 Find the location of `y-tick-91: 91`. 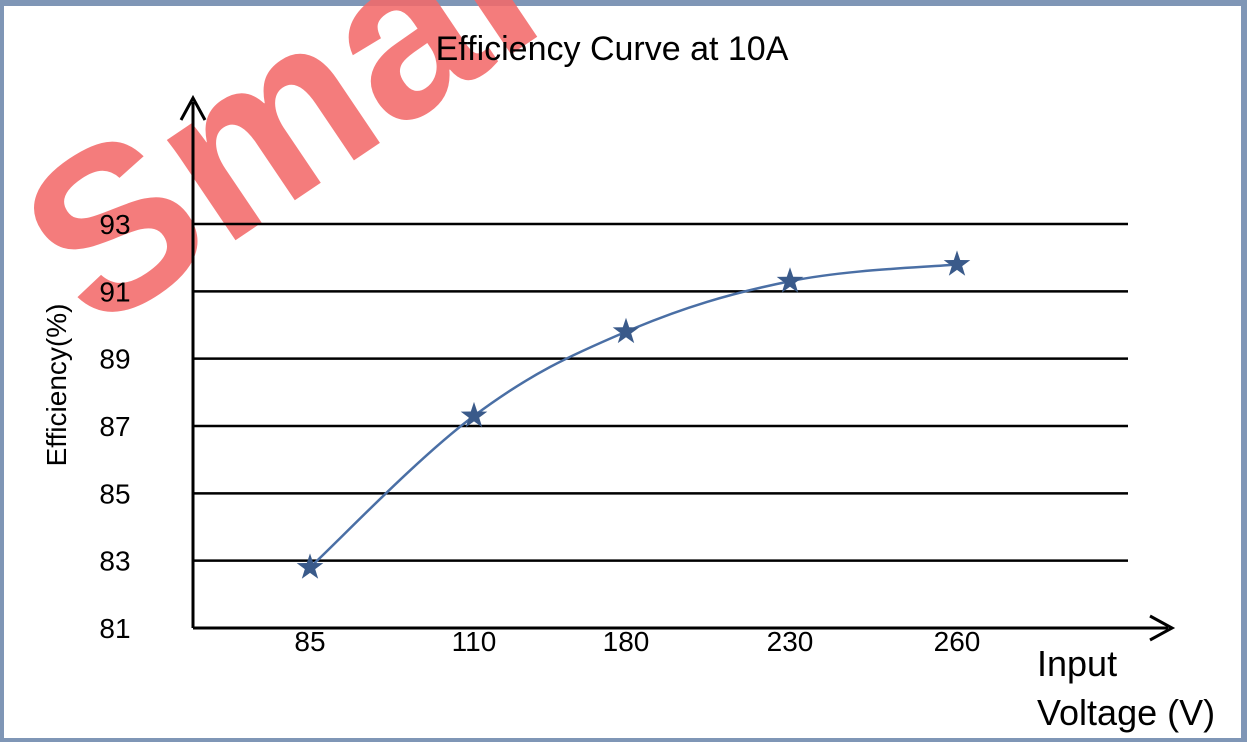

y-tick-91: 91 is located at coordinates (114, 291).